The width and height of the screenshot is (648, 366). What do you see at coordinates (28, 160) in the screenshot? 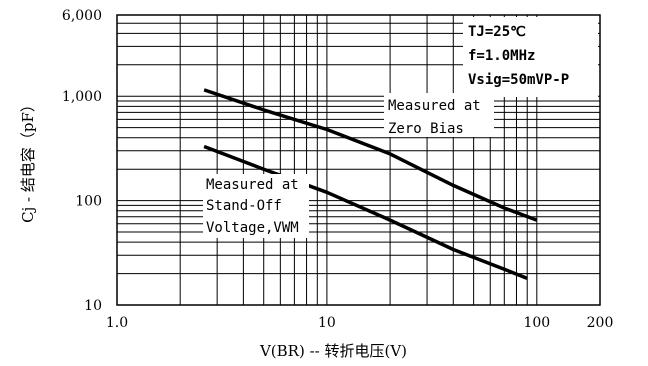
I see `y-axis-title: Cj - 结电容（pF）` at bounding box center [28, 160].